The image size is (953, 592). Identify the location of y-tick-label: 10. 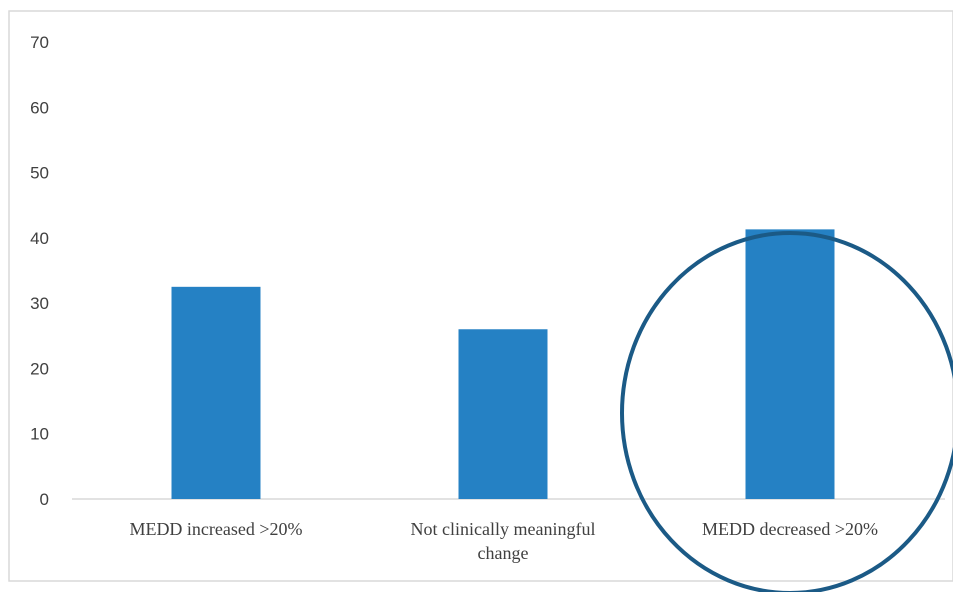
(39, 434).